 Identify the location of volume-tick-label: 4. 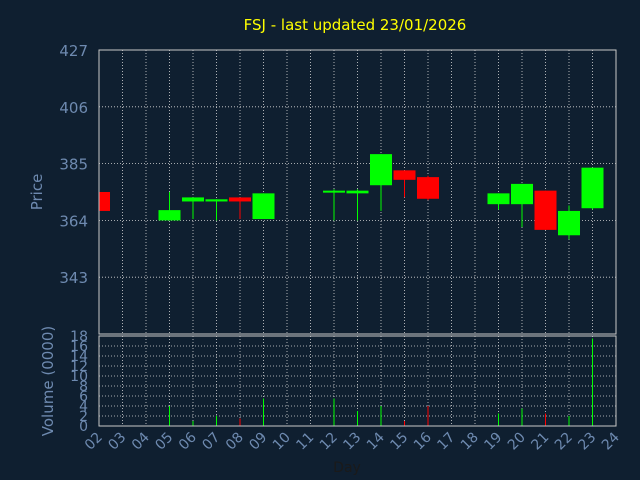
(83, 407).